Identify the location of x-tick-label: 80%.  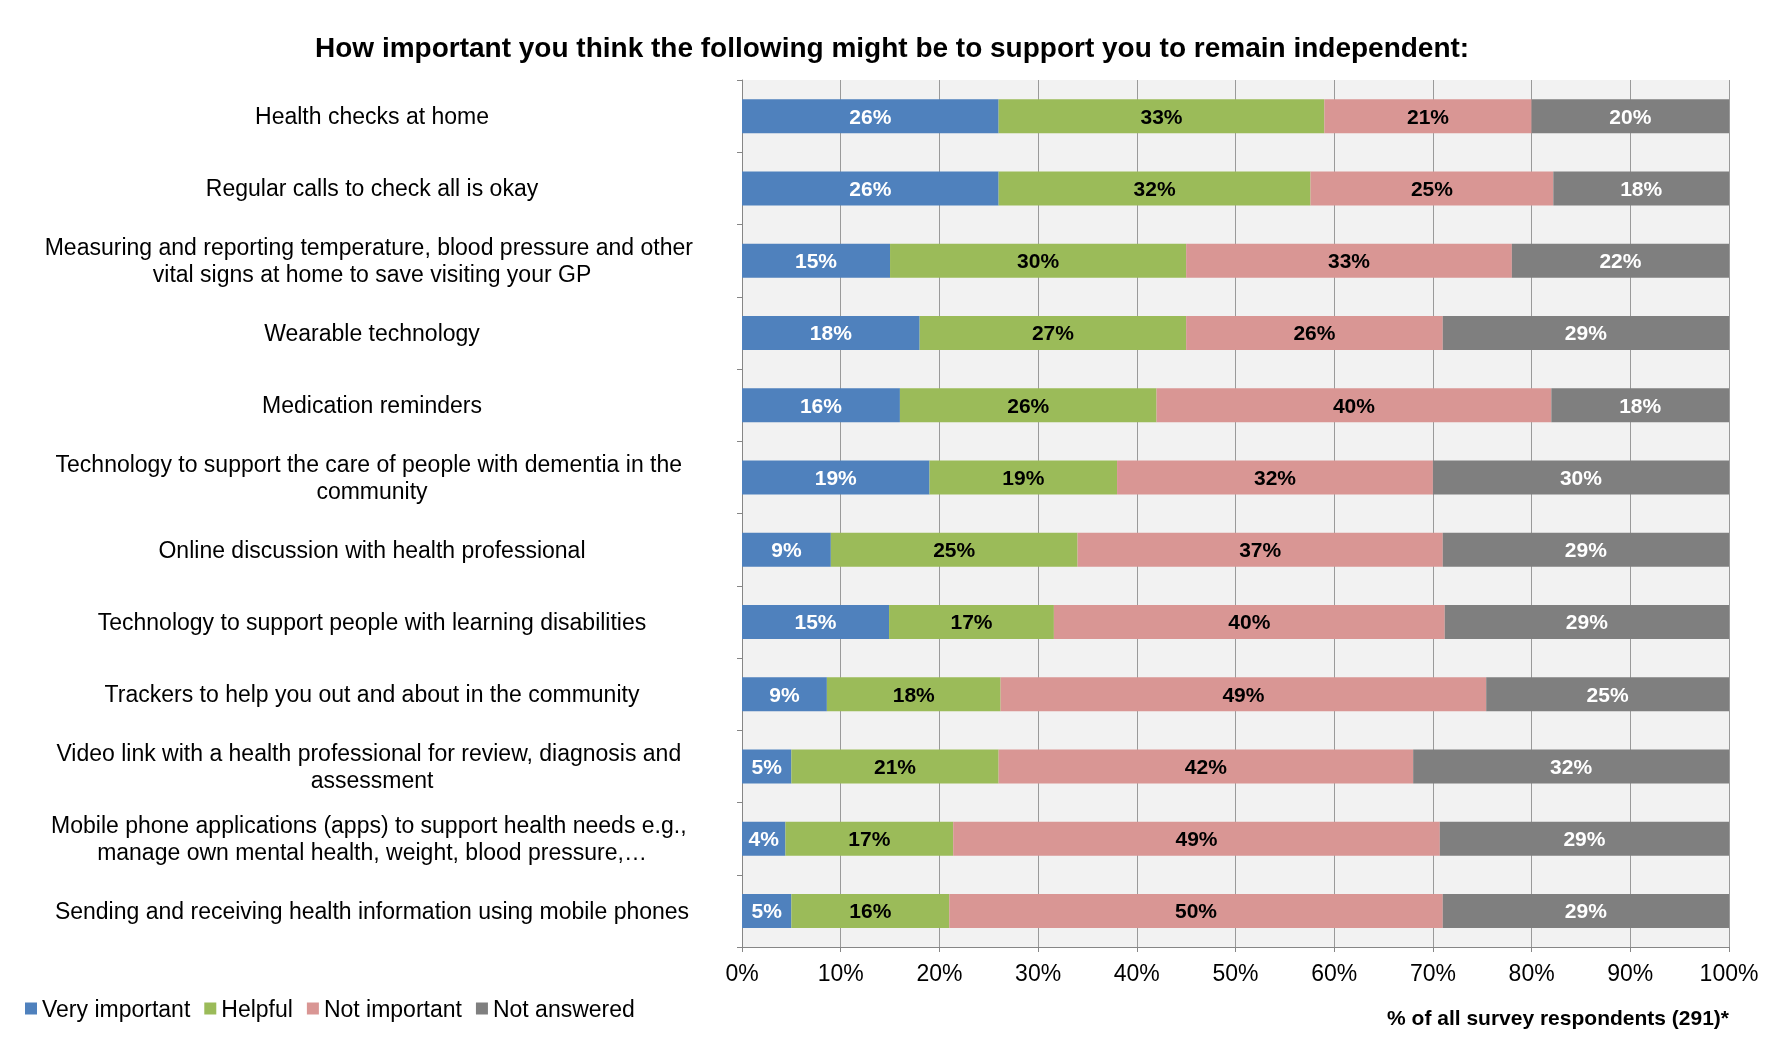
(1531, 972).